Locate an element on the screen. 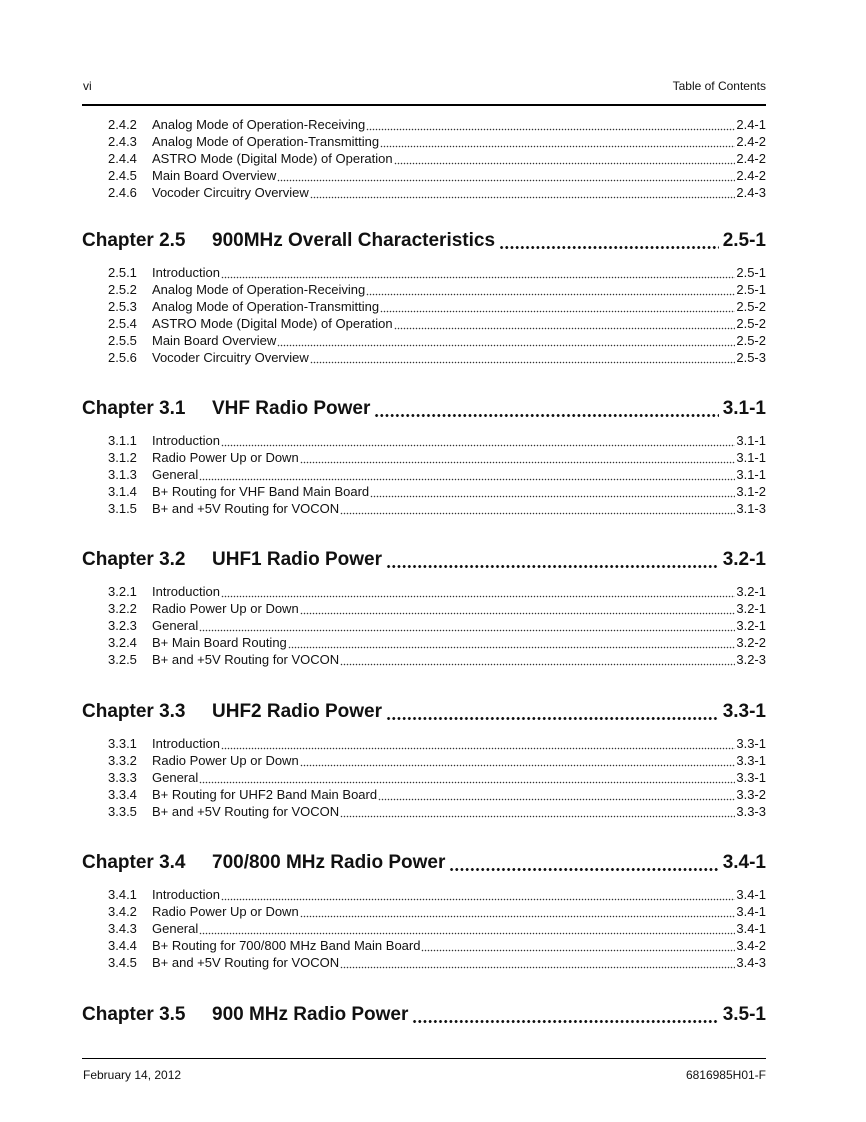 Image resolution: width=866 pixels, height=1122 pixels. toc-entry: 2.4.6 Vocoder Circuitry Overview 2.4-3 is located at coordinates (424, 192).